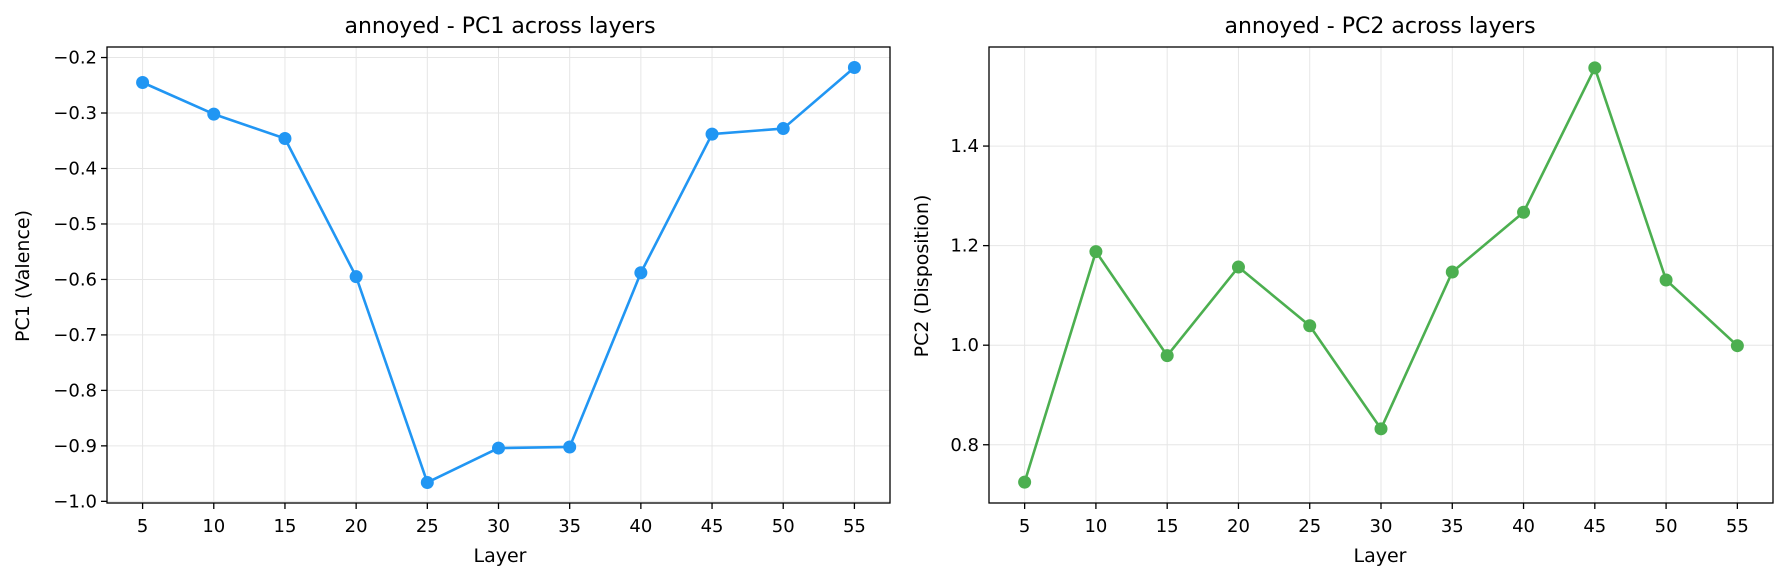 This screenshot has width=1784, height=581. Describe the element at coordinates (1379, 26) in the screenshot. I see `chart-title: annoyed - PC2 across layers` at that location.